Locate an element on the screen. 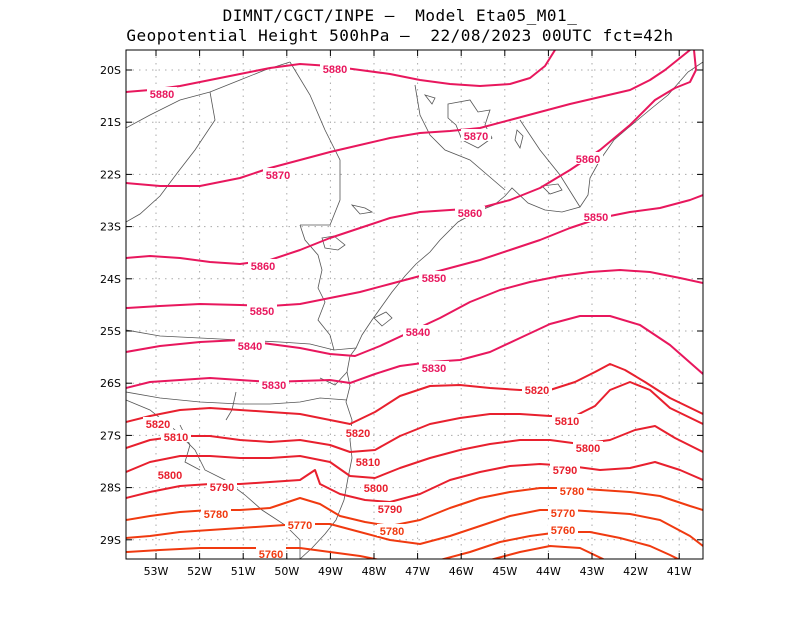 The height and width of the screenshot is (618, 800). lon-label: 50W is located at coordinates (286, 571).